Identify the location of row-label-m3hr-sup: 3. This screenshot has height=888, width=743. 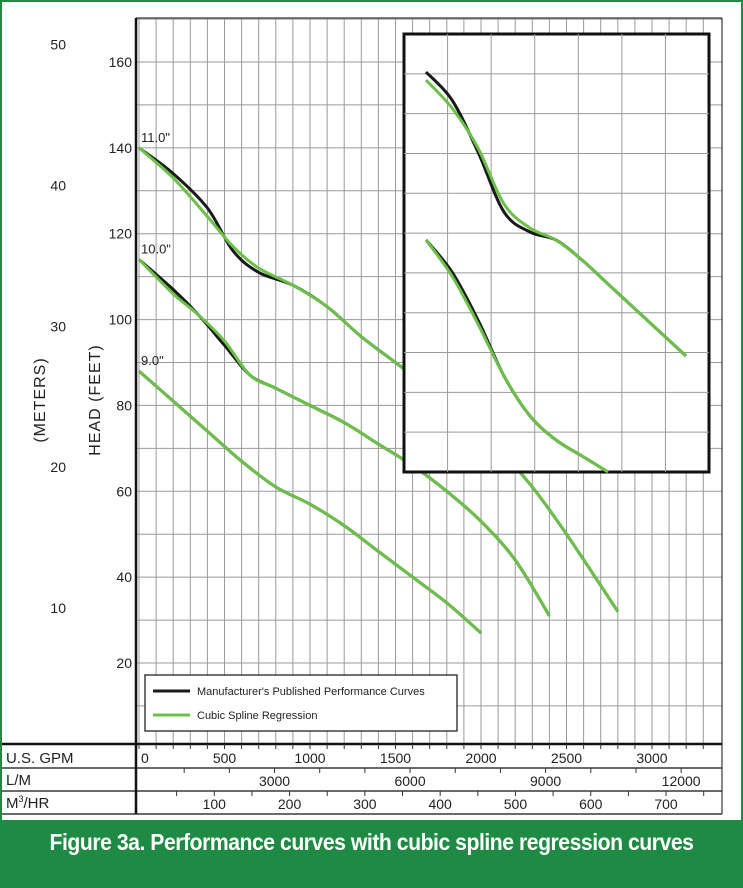
(21, 799).